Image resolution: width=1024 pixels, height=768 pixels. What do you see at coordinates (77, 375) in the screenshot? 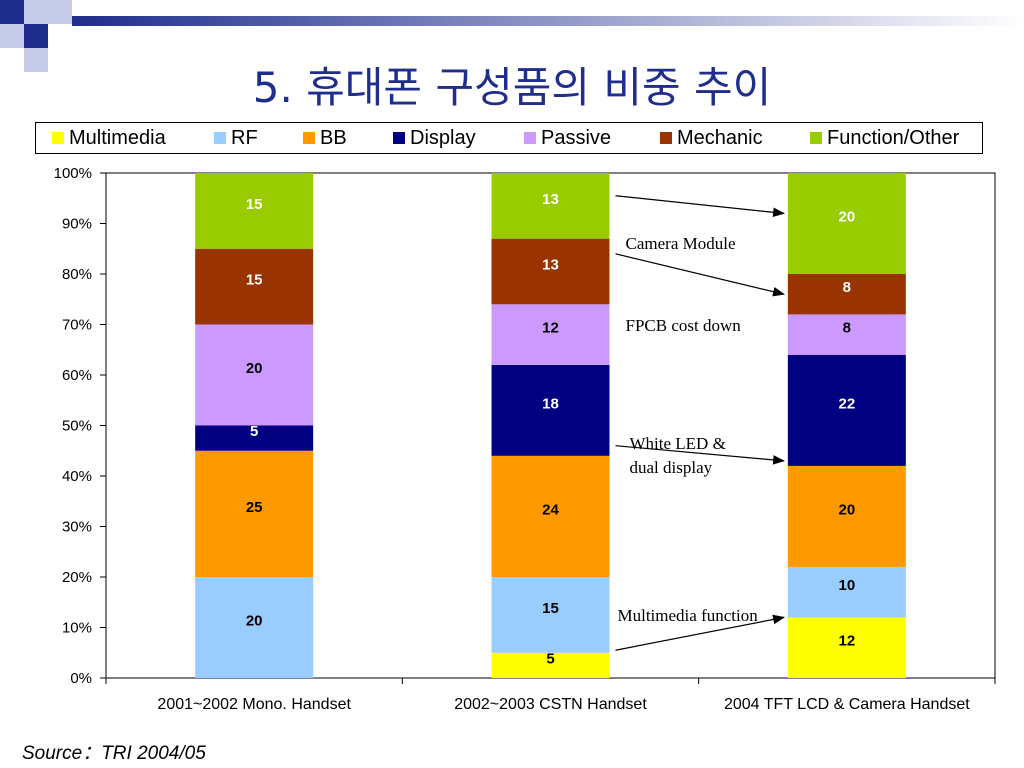
I see `y-tick-label: 60%` at bounding box center [77, 375].